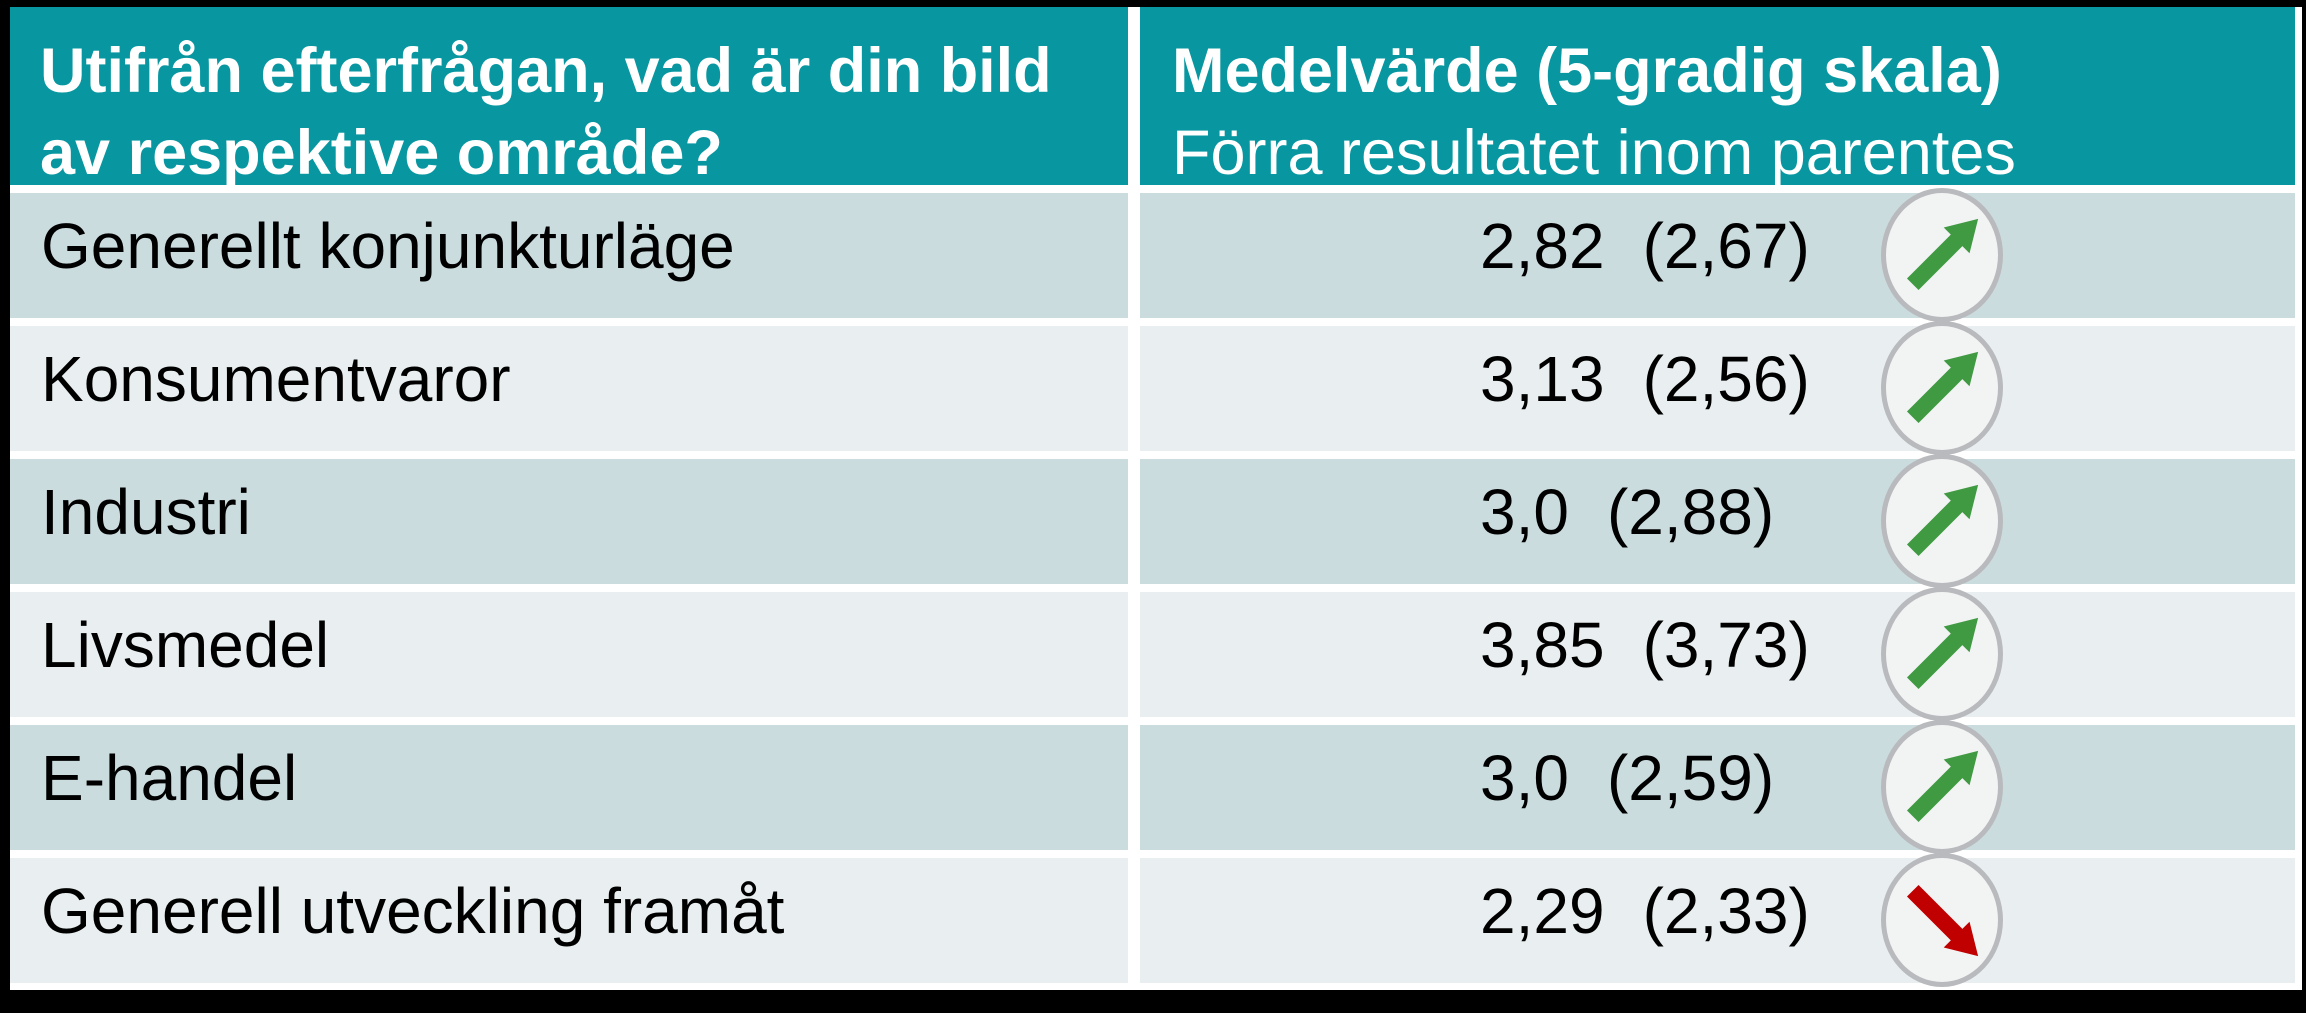 The image size is (2306, 1013). I want to click on value-text: 2,29 (2,33), so click(1645, 911).